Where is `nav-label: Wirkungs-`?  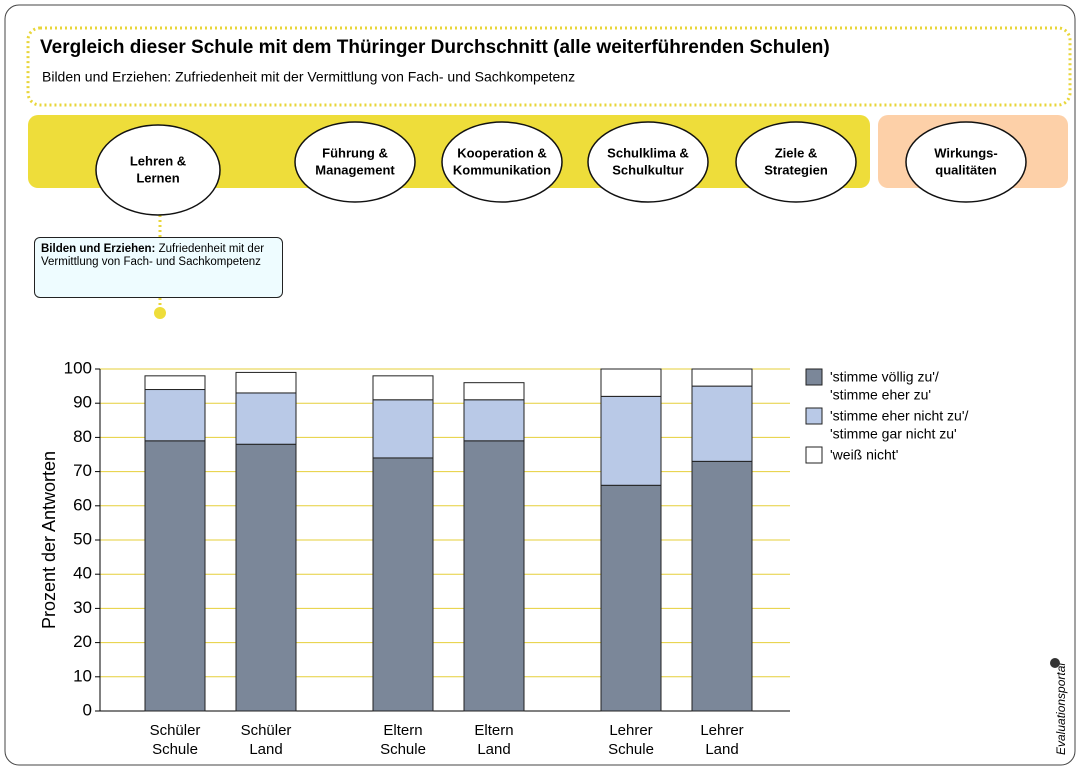
nav-label: Wirkungs- is located at coordinates (965, 152).